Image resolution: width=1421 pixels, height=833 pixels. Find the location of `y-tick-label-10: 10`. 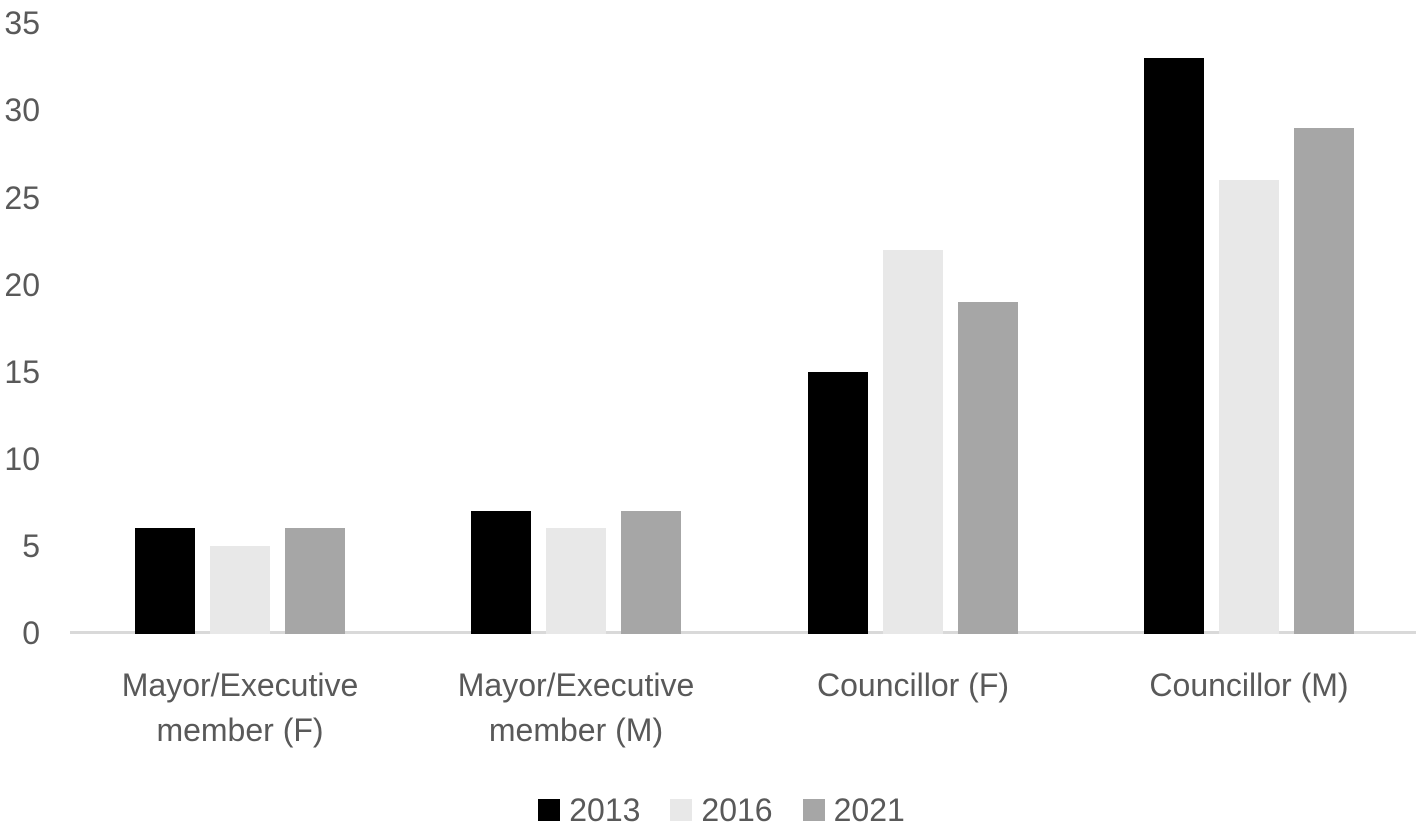

y-tick-label-10: 10 is located at coordinates (22, 458).